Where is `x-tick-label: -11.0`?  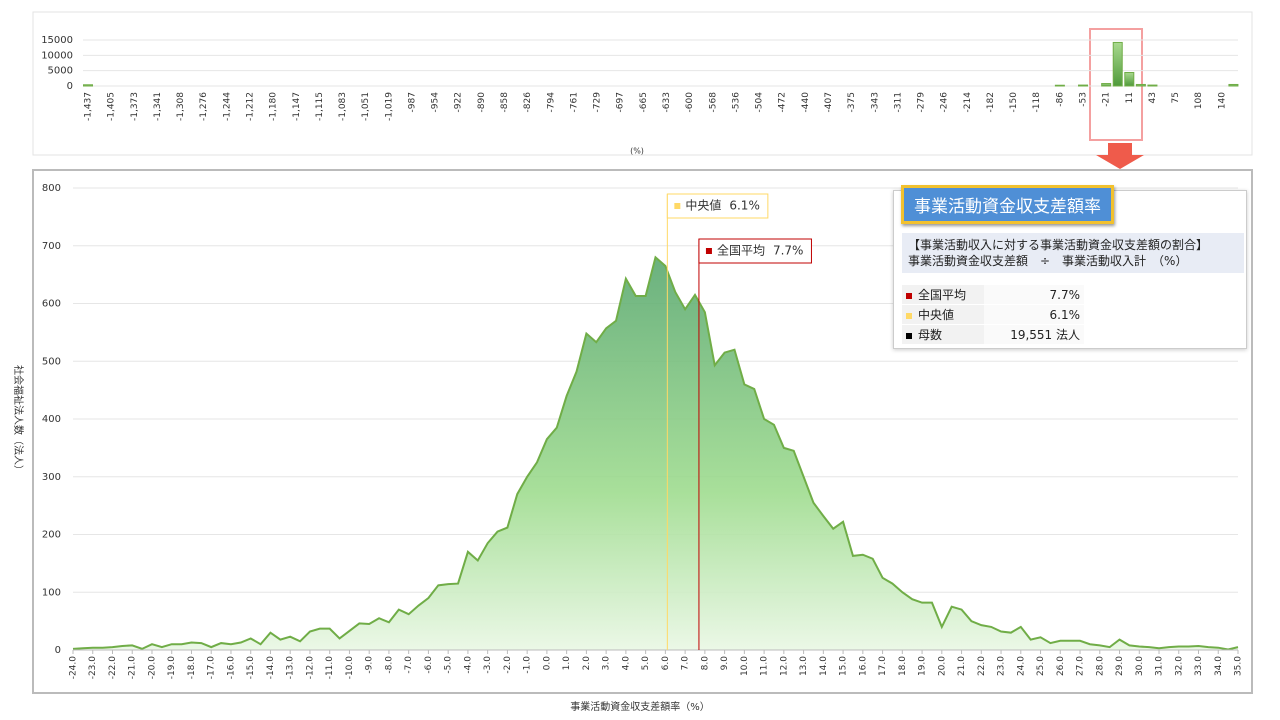
x-tick-label: -11.0 is located at coordinates (330, 668).